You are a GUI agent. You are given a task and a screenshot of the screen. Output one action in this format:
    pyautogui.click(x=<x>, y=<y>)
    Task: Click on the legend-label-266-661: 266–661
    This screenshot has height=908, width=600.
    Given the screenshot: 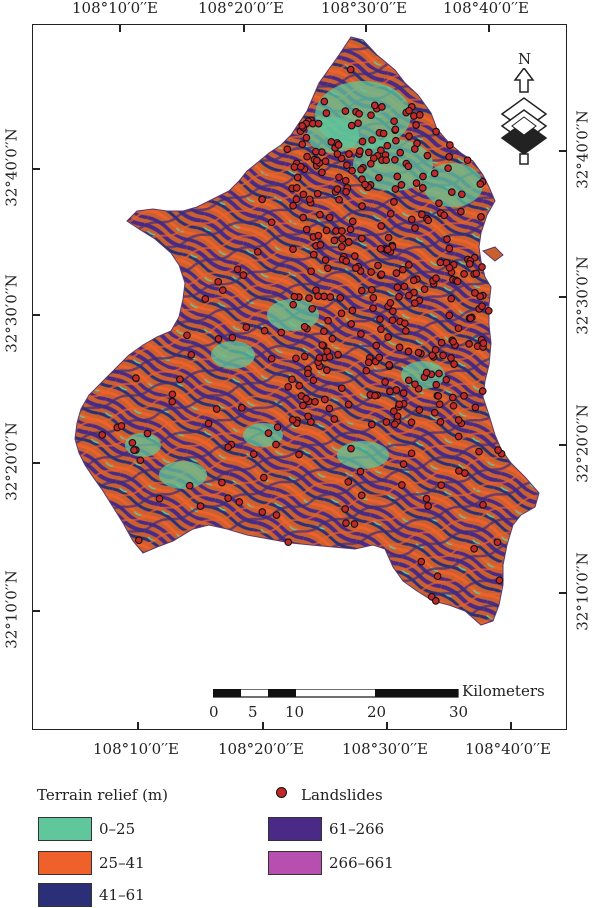 What is the action you would take?
    pyautogui.click(x=361, y=863)
    